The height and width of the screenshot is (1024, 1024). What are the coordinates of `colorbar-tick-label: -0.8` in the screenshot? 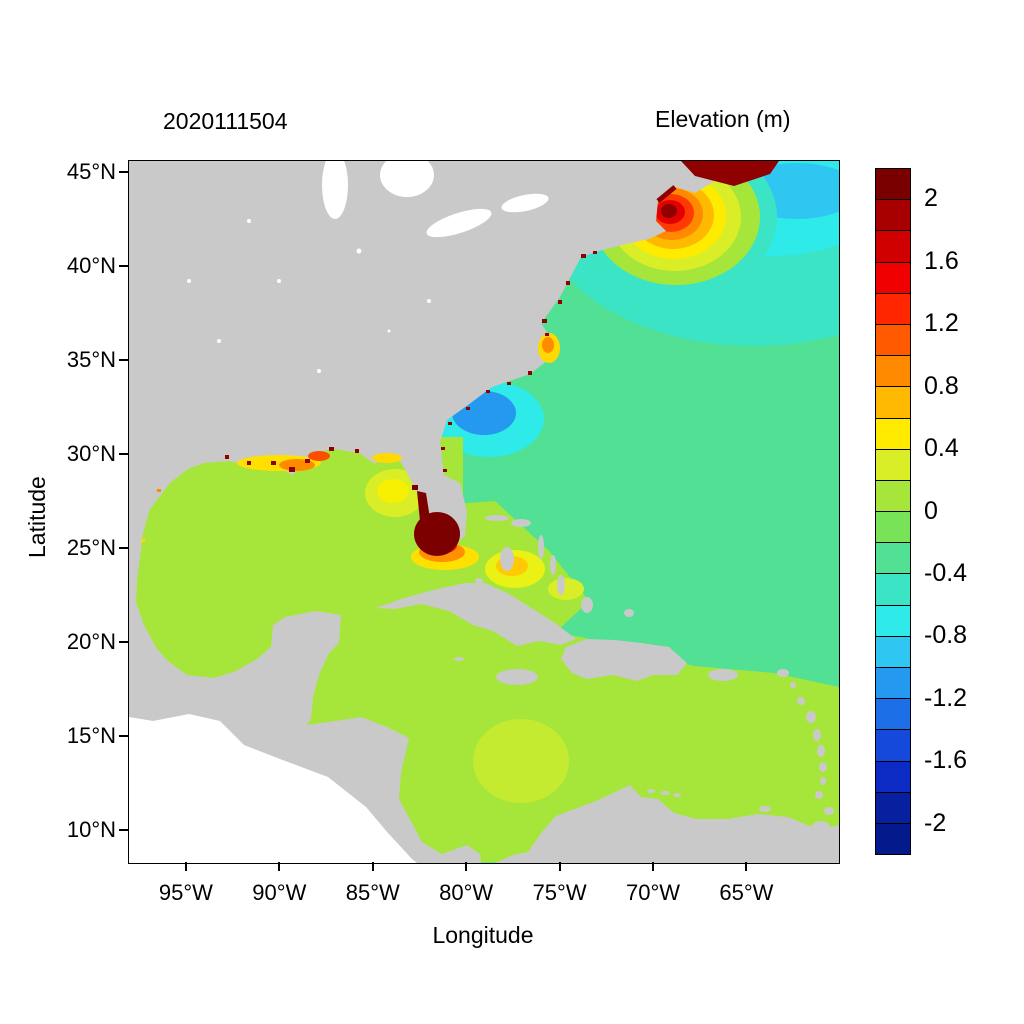 It's located at (946, 635).